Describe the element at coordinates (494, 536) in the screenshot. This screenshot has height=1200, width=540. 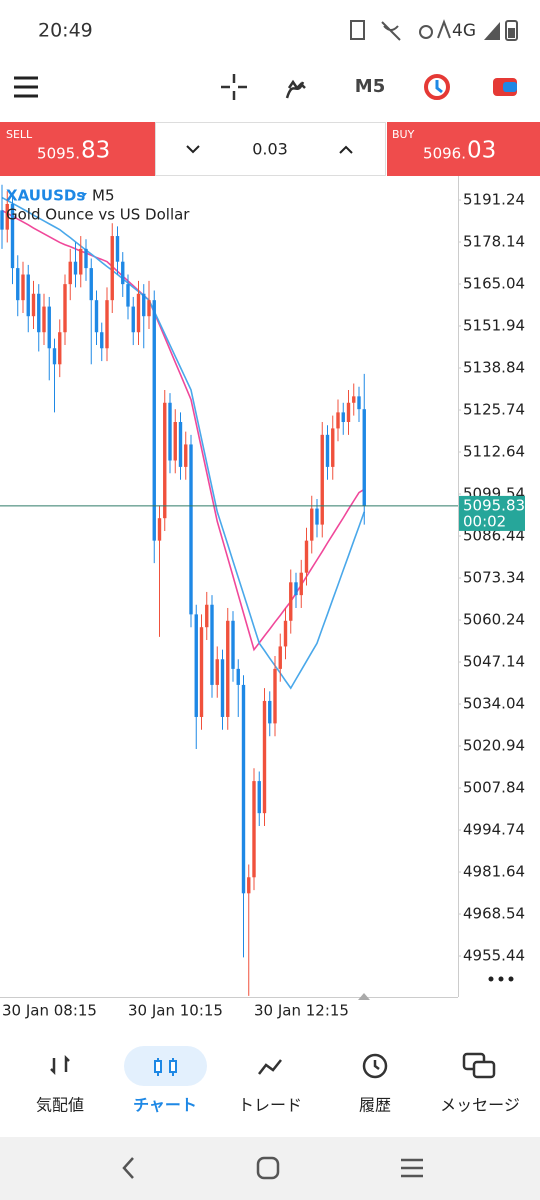
I see `y-tick-label: 5086.44` at that location.